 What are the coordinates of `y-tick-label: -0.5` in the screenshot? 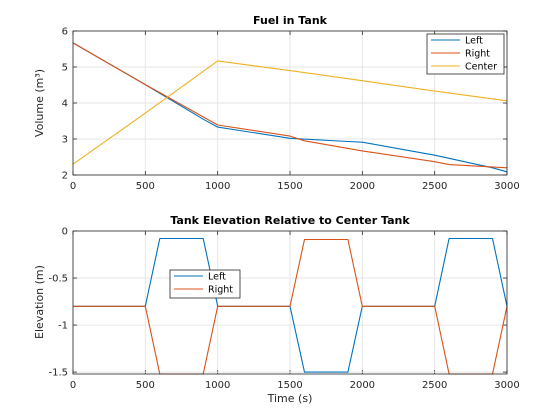 It's located at (58, 279).